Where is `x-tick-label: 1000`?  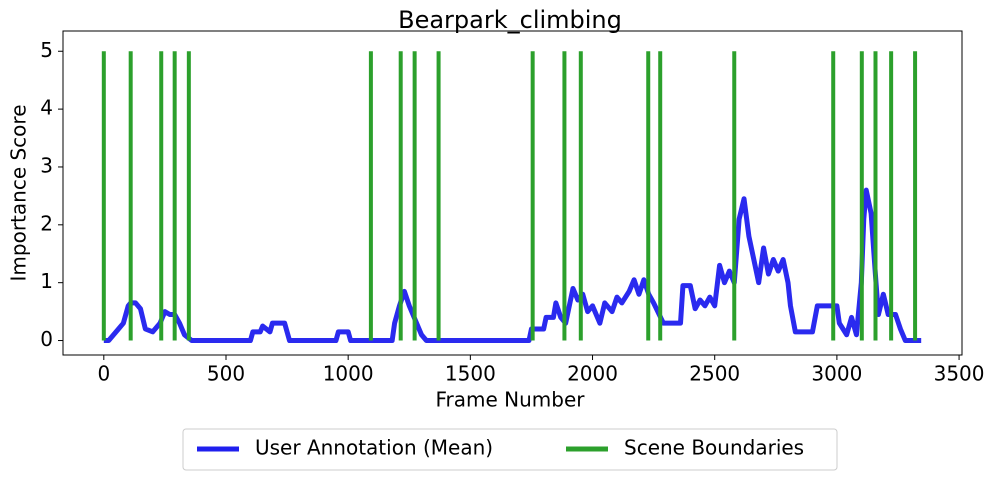 x-tick-label: 1000 is located at coordinates (348, 374).